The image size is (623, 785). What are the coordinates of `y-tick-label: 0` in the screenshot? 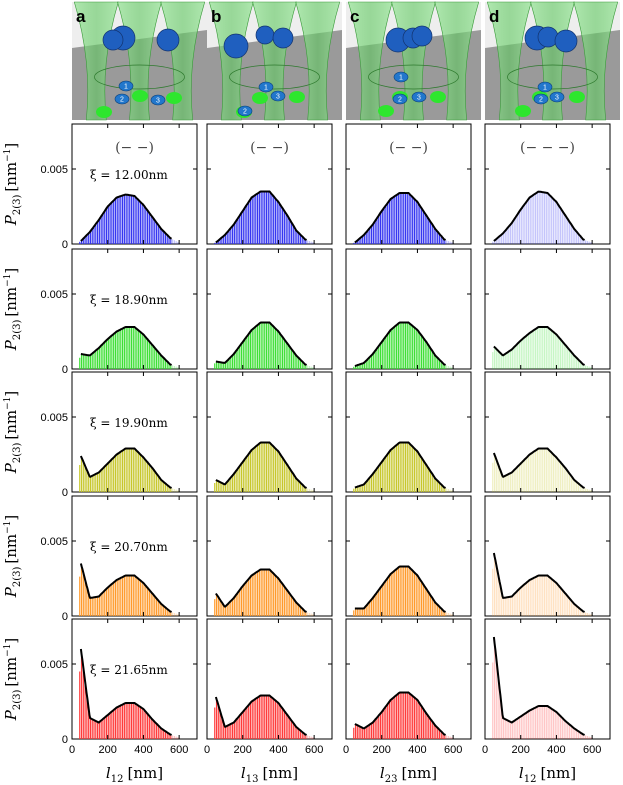 It's located at (65, 617).